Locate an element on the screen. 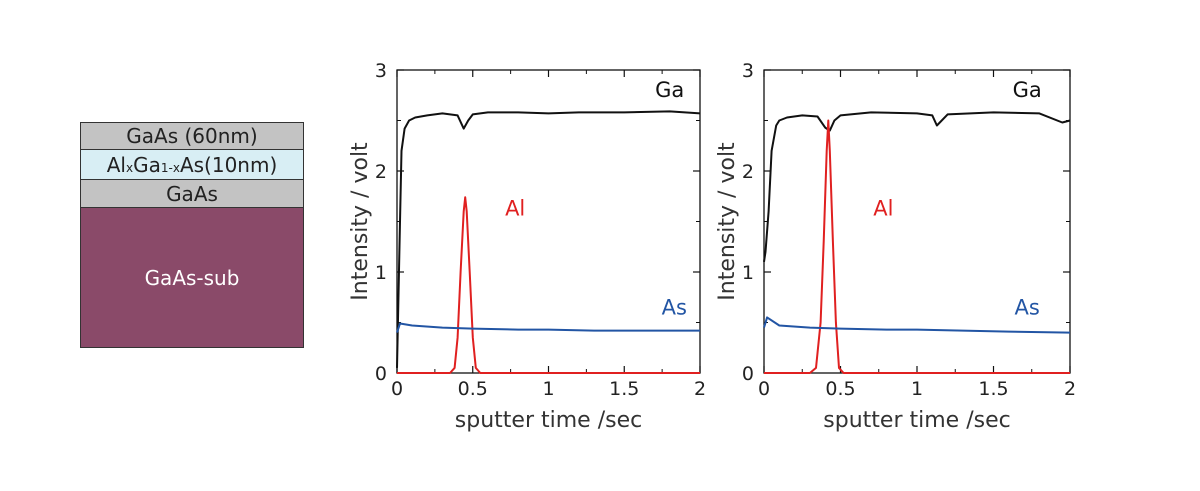 This screenshot has width=1200, height=491. layer-gaas-buffer: GaAs is located at coordinates (192, 194).